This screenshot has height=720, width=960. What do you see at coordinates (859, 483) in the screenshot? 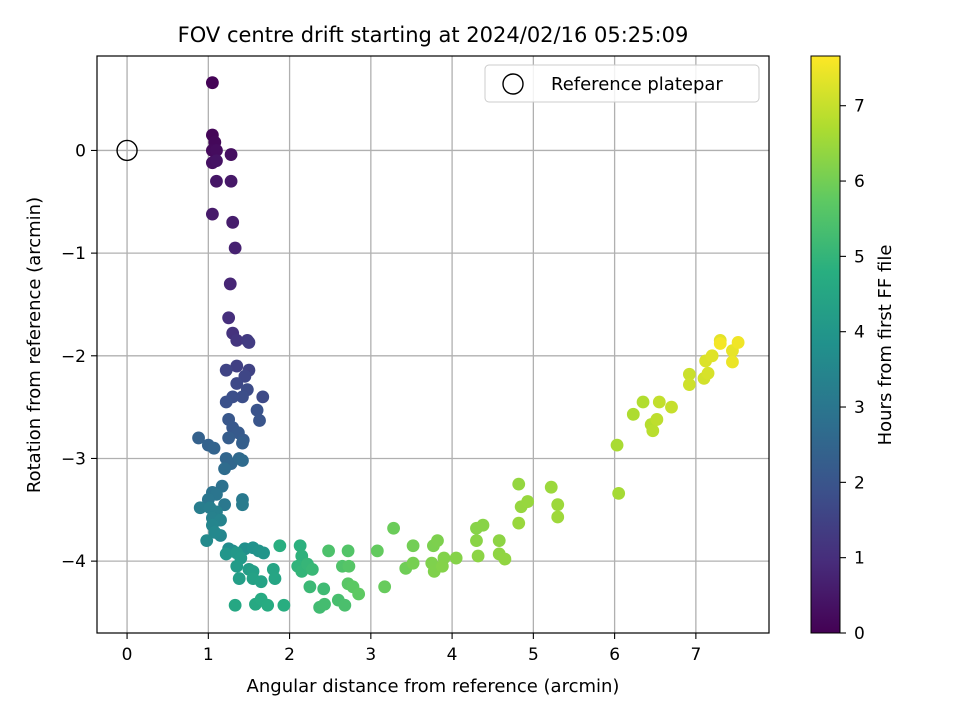
I see `colorbar-tick-label: 2` at bounding box center [859, 483].